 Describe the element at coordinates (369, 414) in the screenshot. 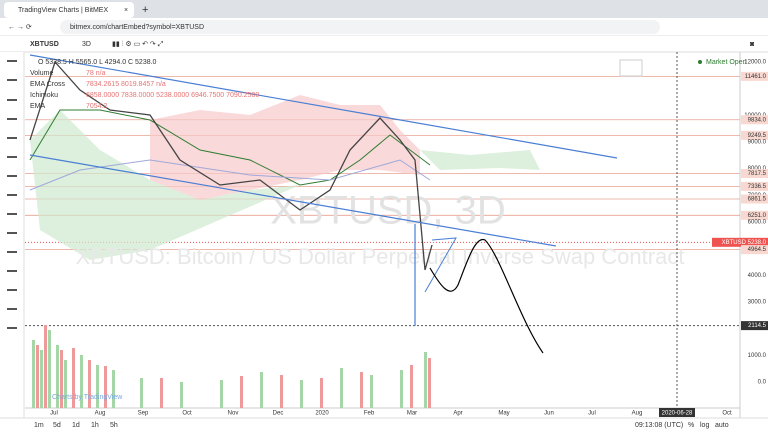

I see `time-label: Feb` at that location.